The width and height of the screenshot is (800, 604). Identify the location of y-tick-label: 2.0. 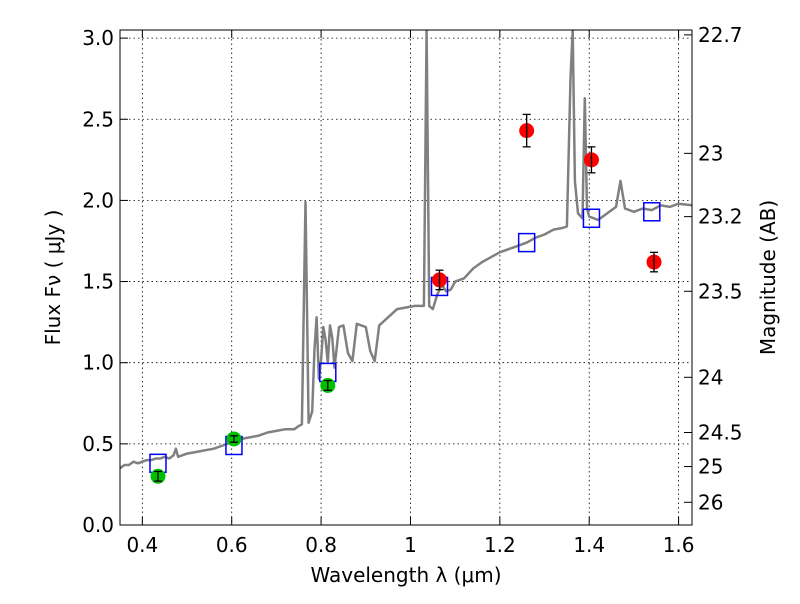
(98, 200).